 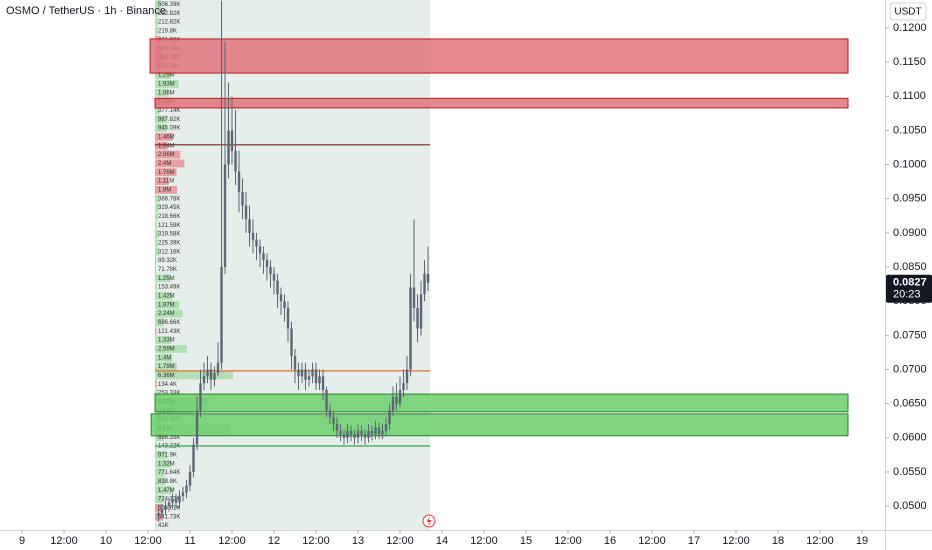 I want to click on x-tick-label: 13, so click(x=358, y=541).